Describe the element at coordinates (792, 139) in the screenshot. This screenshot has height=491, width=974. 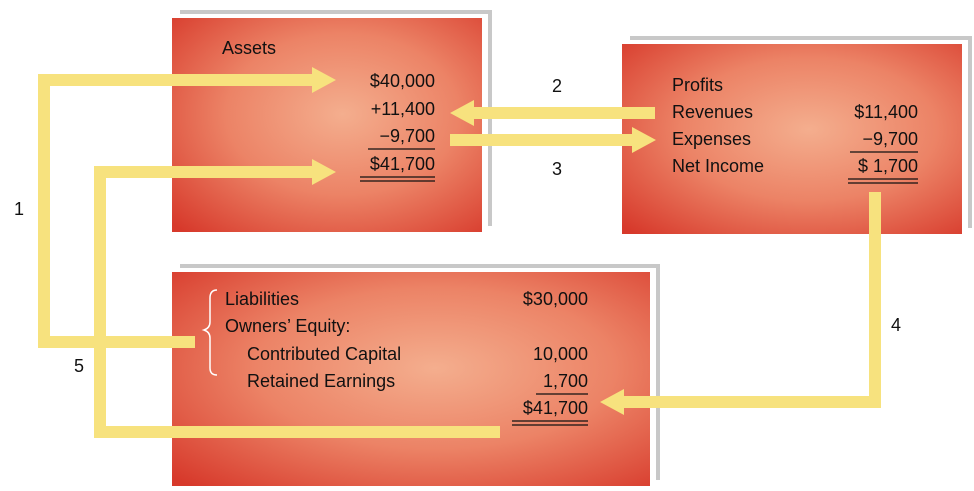
I see `profits-box` at that location.